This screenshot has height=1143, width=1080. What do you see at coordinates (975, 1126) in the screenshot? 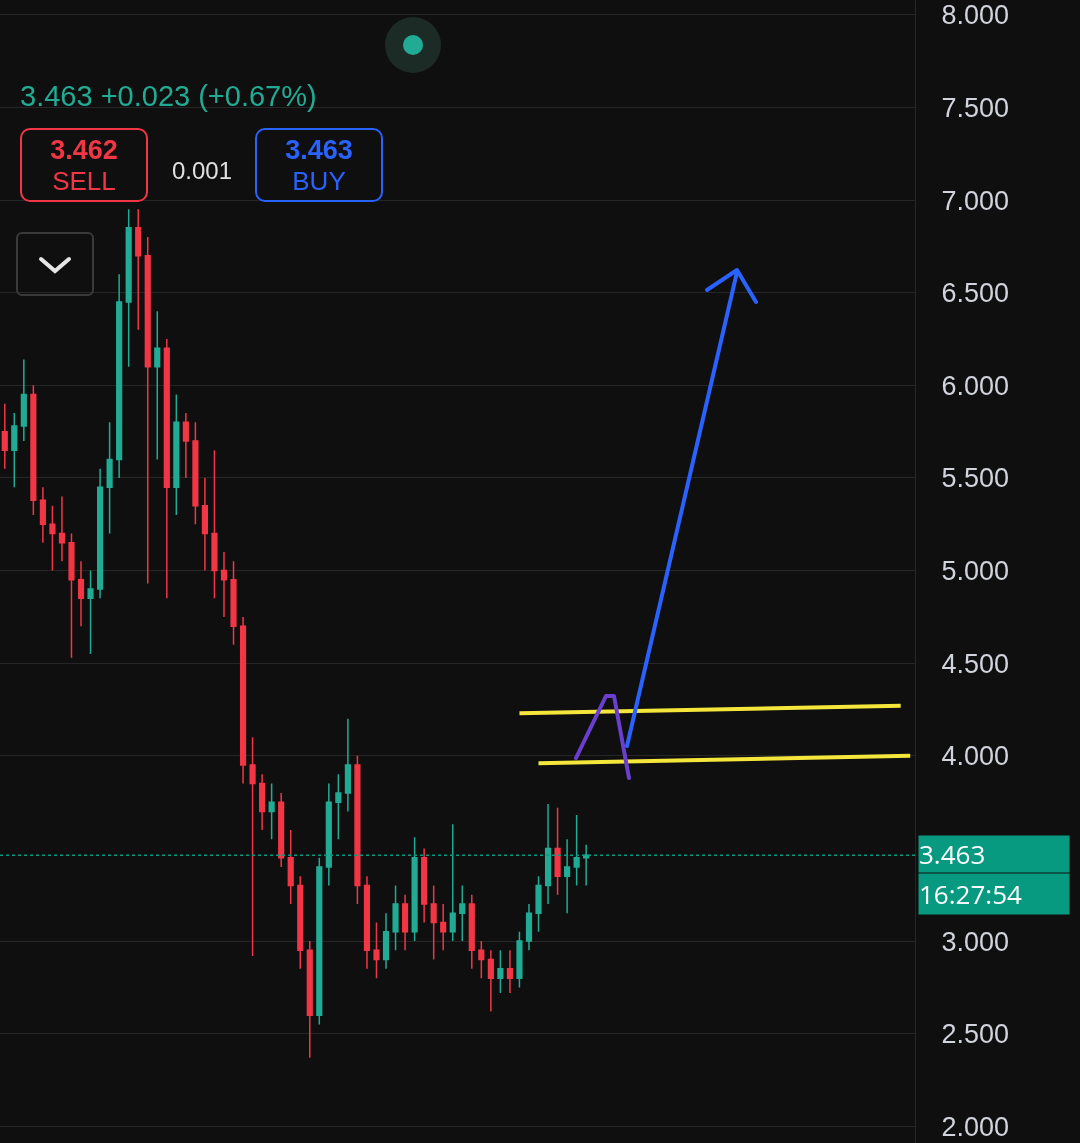
I see `y-tick-label: 2.000` at bounding box center [975, 1126].